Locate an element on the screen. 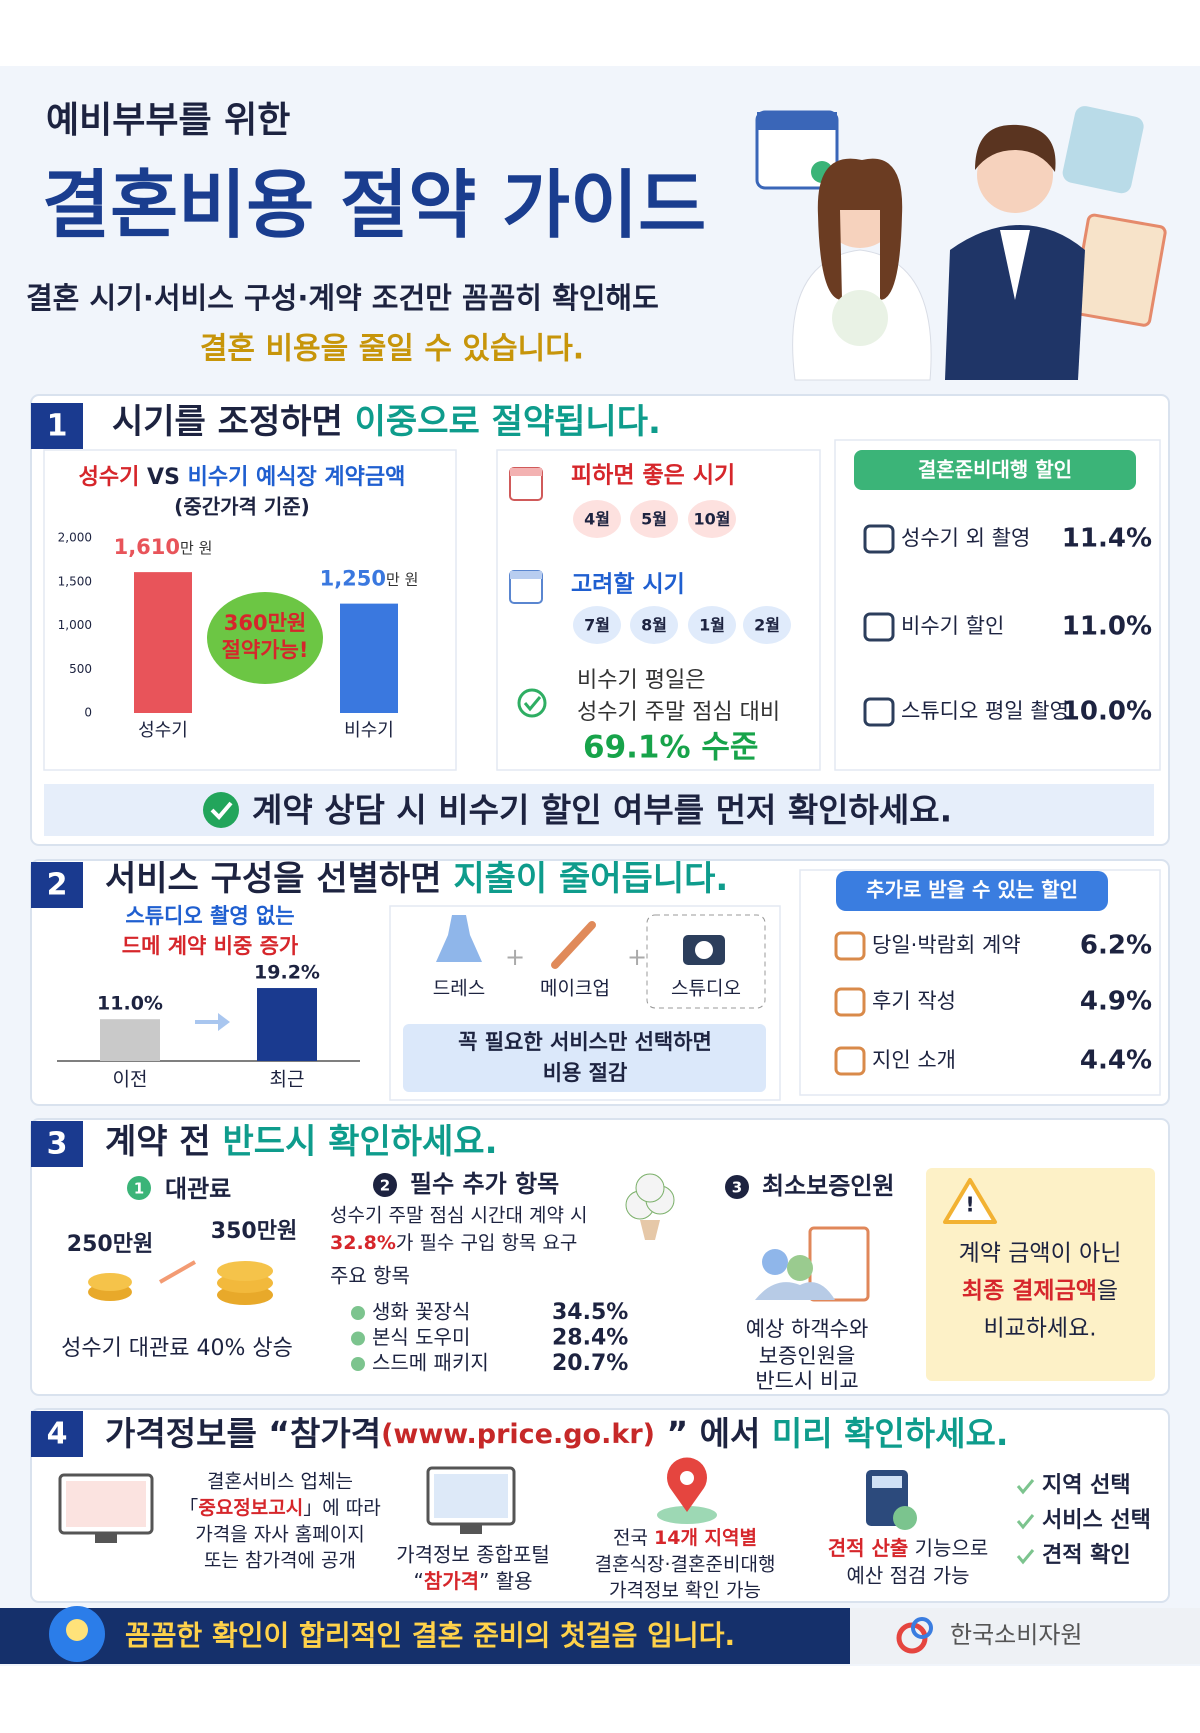 This screenshot has width=1200, height=1733. plus: + is located at coordinates (637, 957).